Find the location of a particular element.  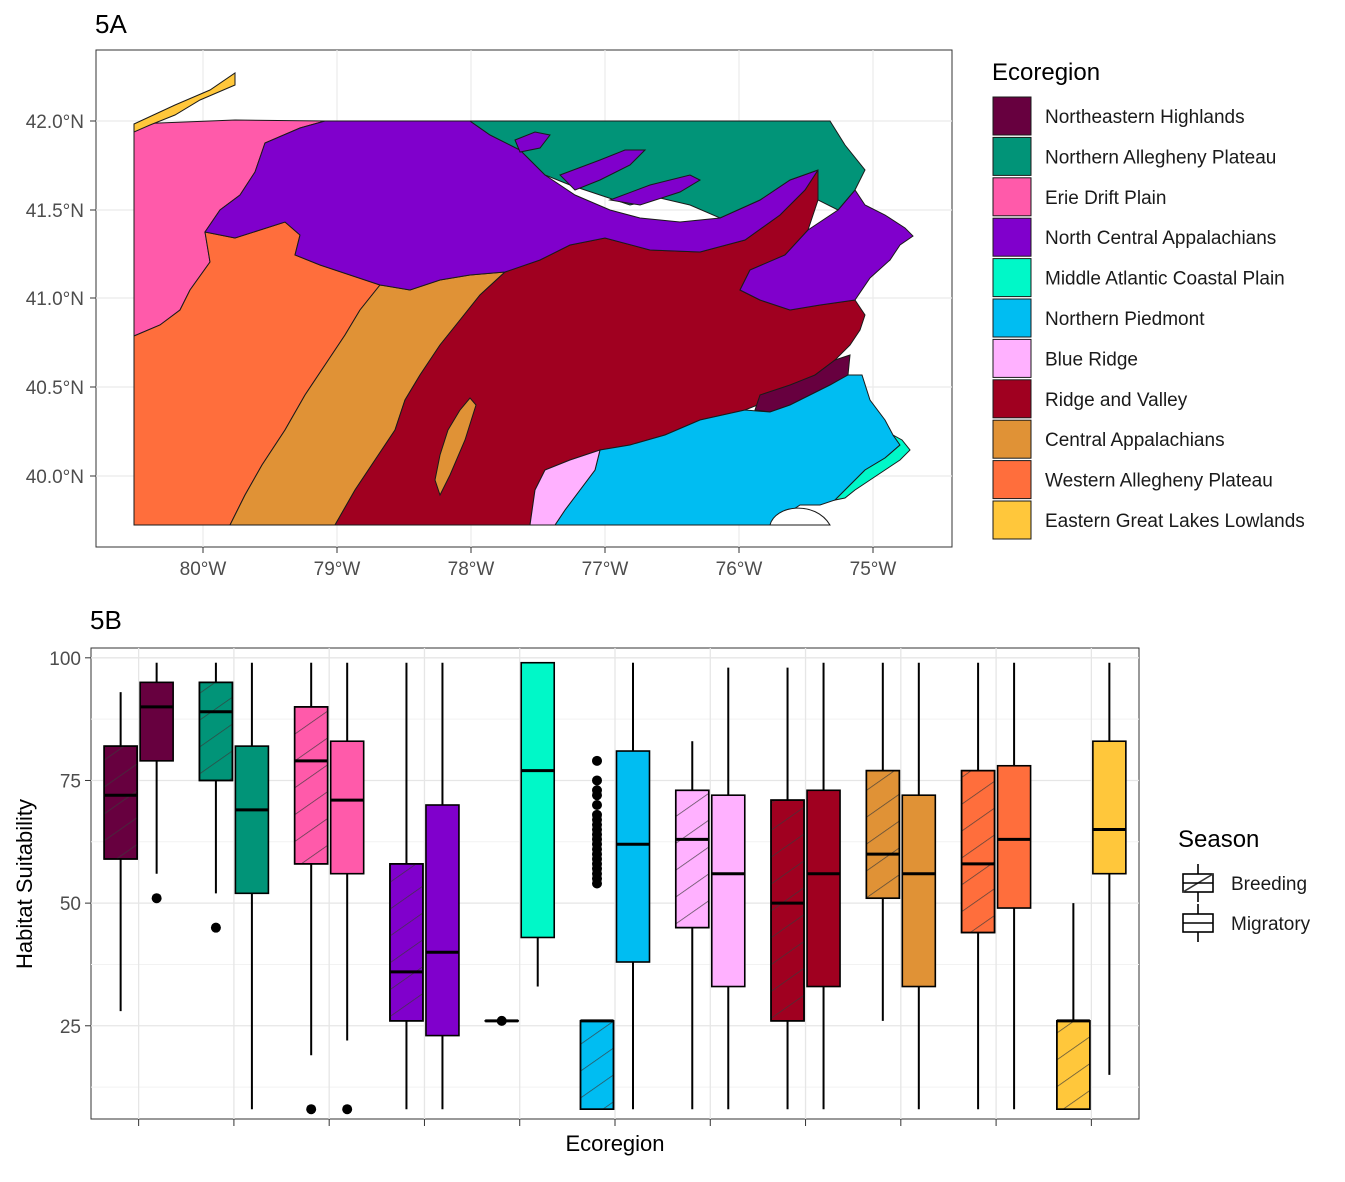

ecoregion-legend-label: Middle Atlantic Coastal Plain is located at coordinates (1165, 279).